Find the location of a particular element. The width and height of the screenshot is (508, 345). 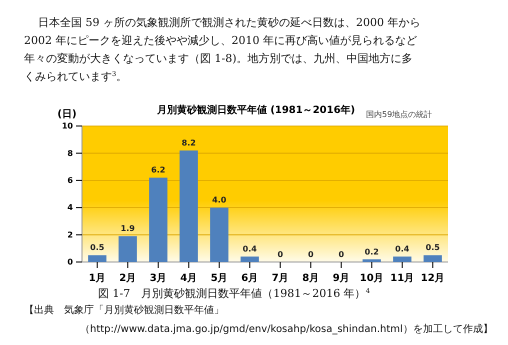

y-tick-label: 6 is located at coordinates (70, 180).